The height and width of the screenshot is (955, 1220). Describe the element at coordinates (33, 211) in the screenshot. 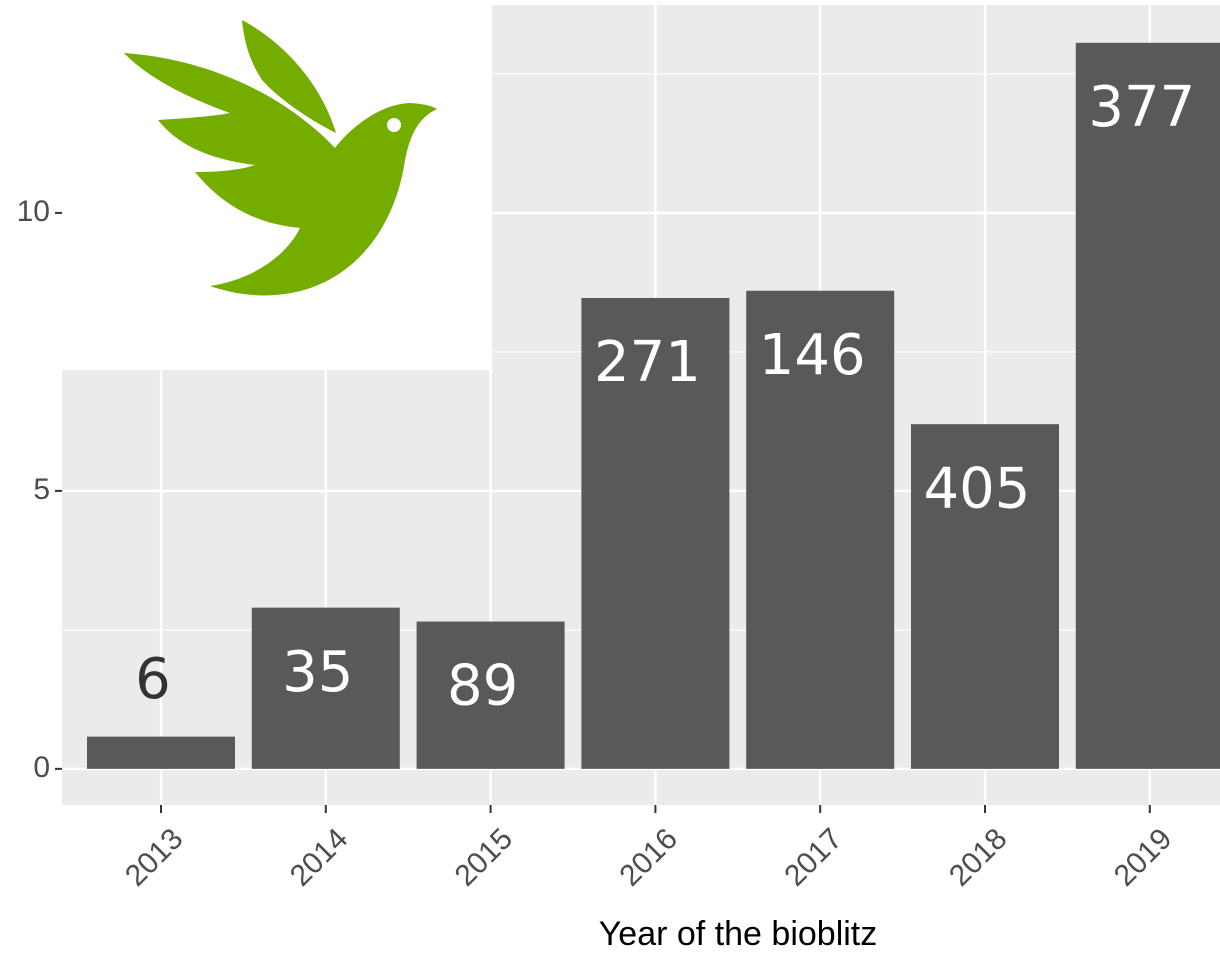

I see `y-tick-label: 10` at that location.